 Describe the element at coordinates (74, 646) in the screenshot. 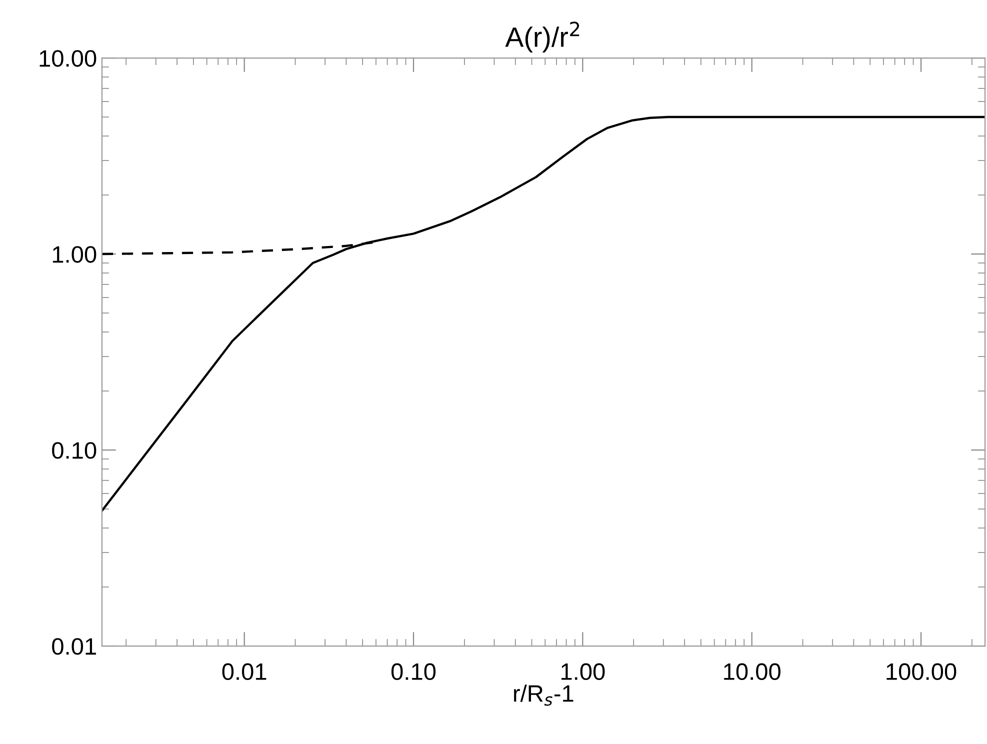

I see `y-tick-label: 0.01` at that location.